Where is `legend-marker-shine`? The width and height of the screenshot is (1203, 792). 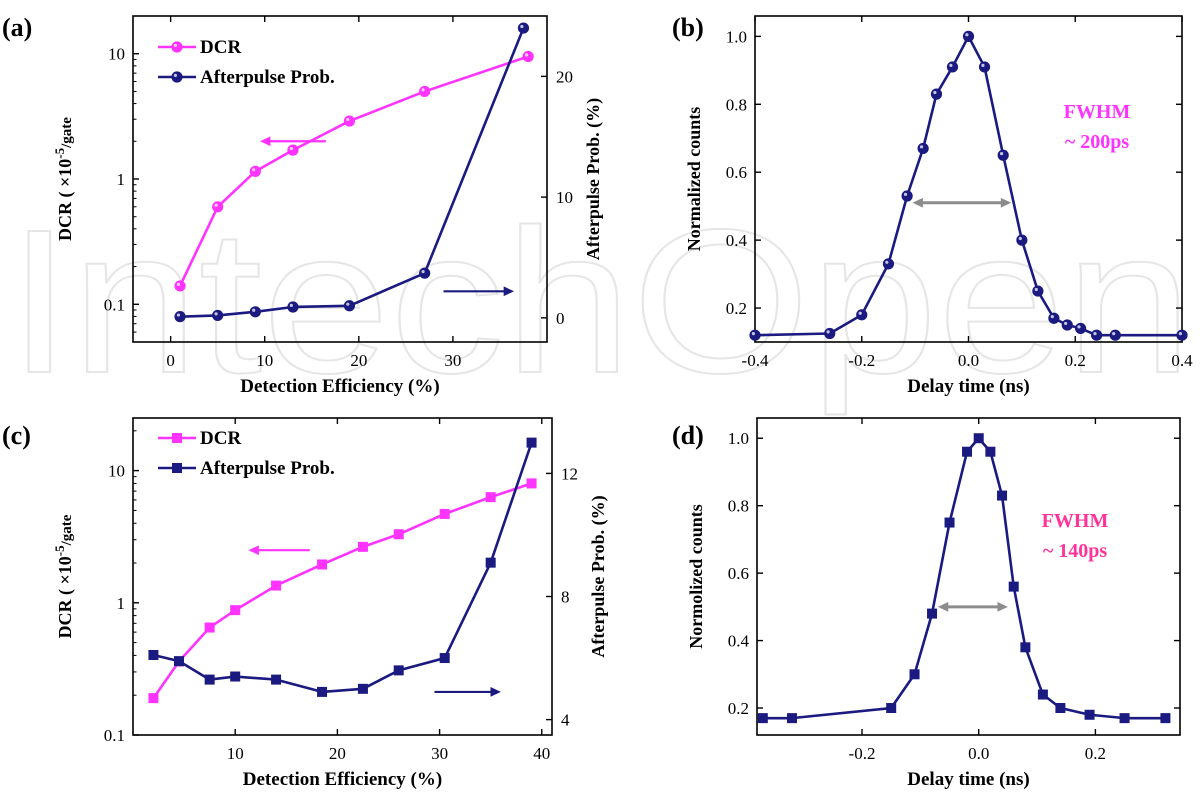 legend-marker-shine is located at coordinates (175, 75).